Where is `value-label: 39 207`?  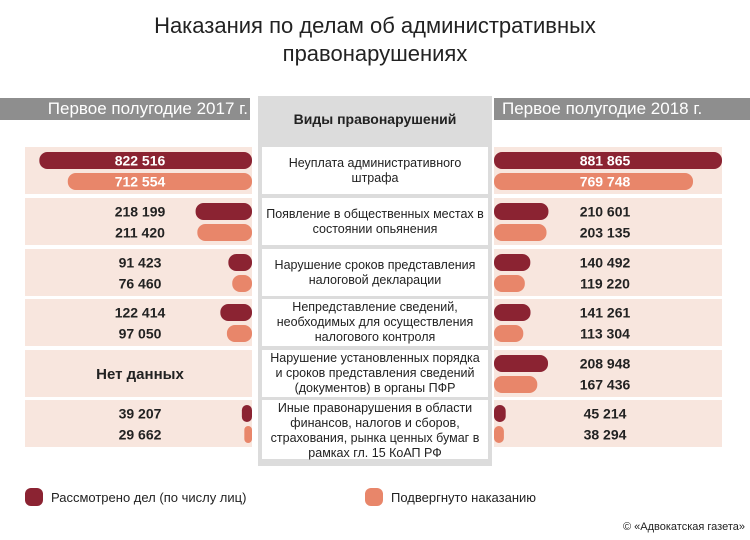 value-label: 39 207 is located at coordinates (140, 414).